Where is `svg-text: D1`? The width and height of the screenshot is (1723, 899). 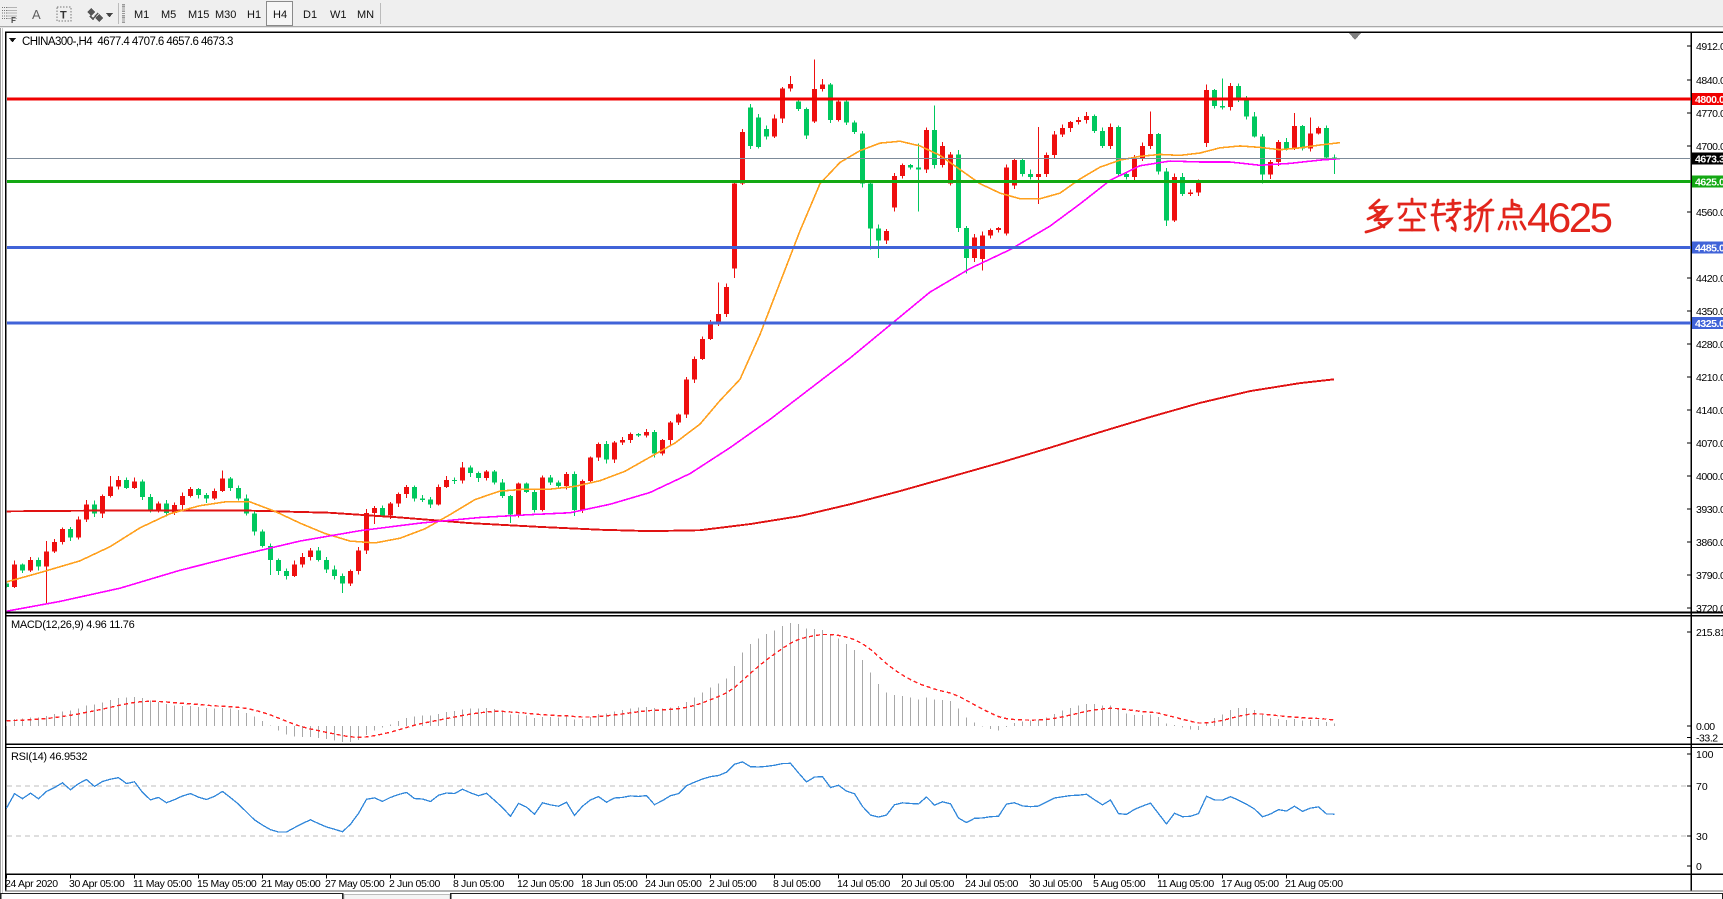
svg-text: D1 is located at coordinates (310, 15).